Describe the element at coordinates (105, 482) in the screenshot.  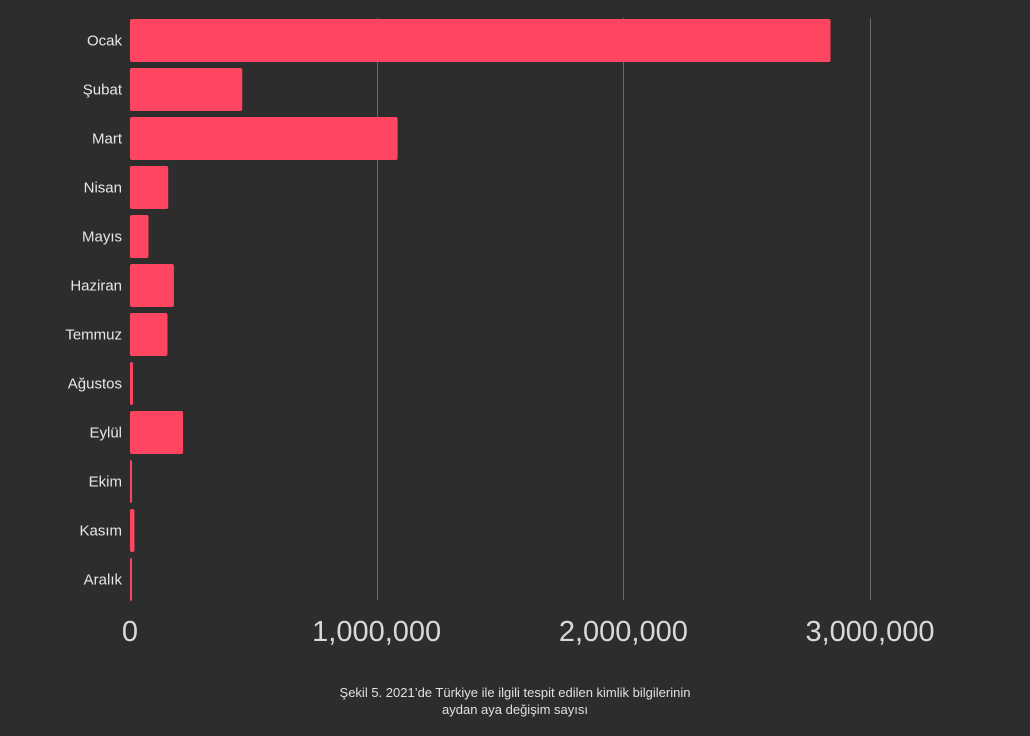
I see `category-label-10: Ekim` at that location.